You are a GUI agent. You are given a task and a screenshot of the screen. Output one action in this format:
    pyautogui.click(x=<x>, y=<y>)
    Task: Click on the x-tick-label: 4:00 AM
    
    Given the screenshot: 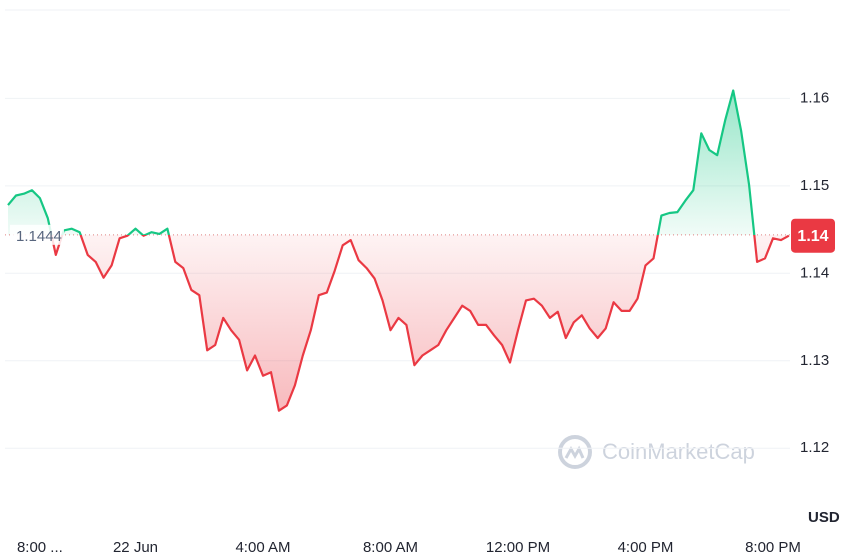 What is the action you would take?
    pyautogui.click(x=262, y=547)
    